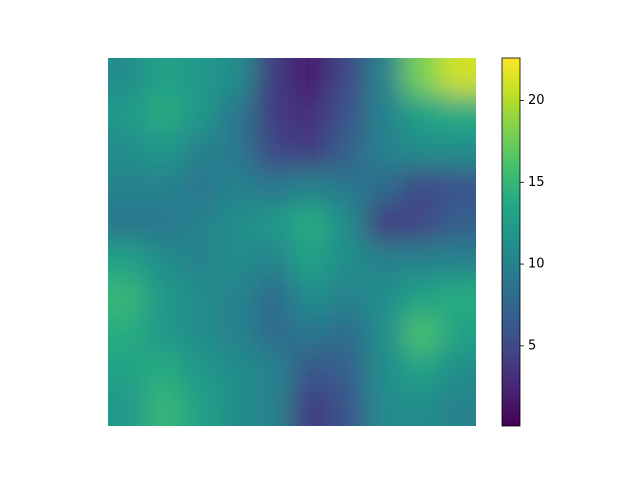 The image size is (640, 484). Describe the element at coordinates (536, 182) in the screenshot. I see `colorbar-tick-label: 15` at that location.